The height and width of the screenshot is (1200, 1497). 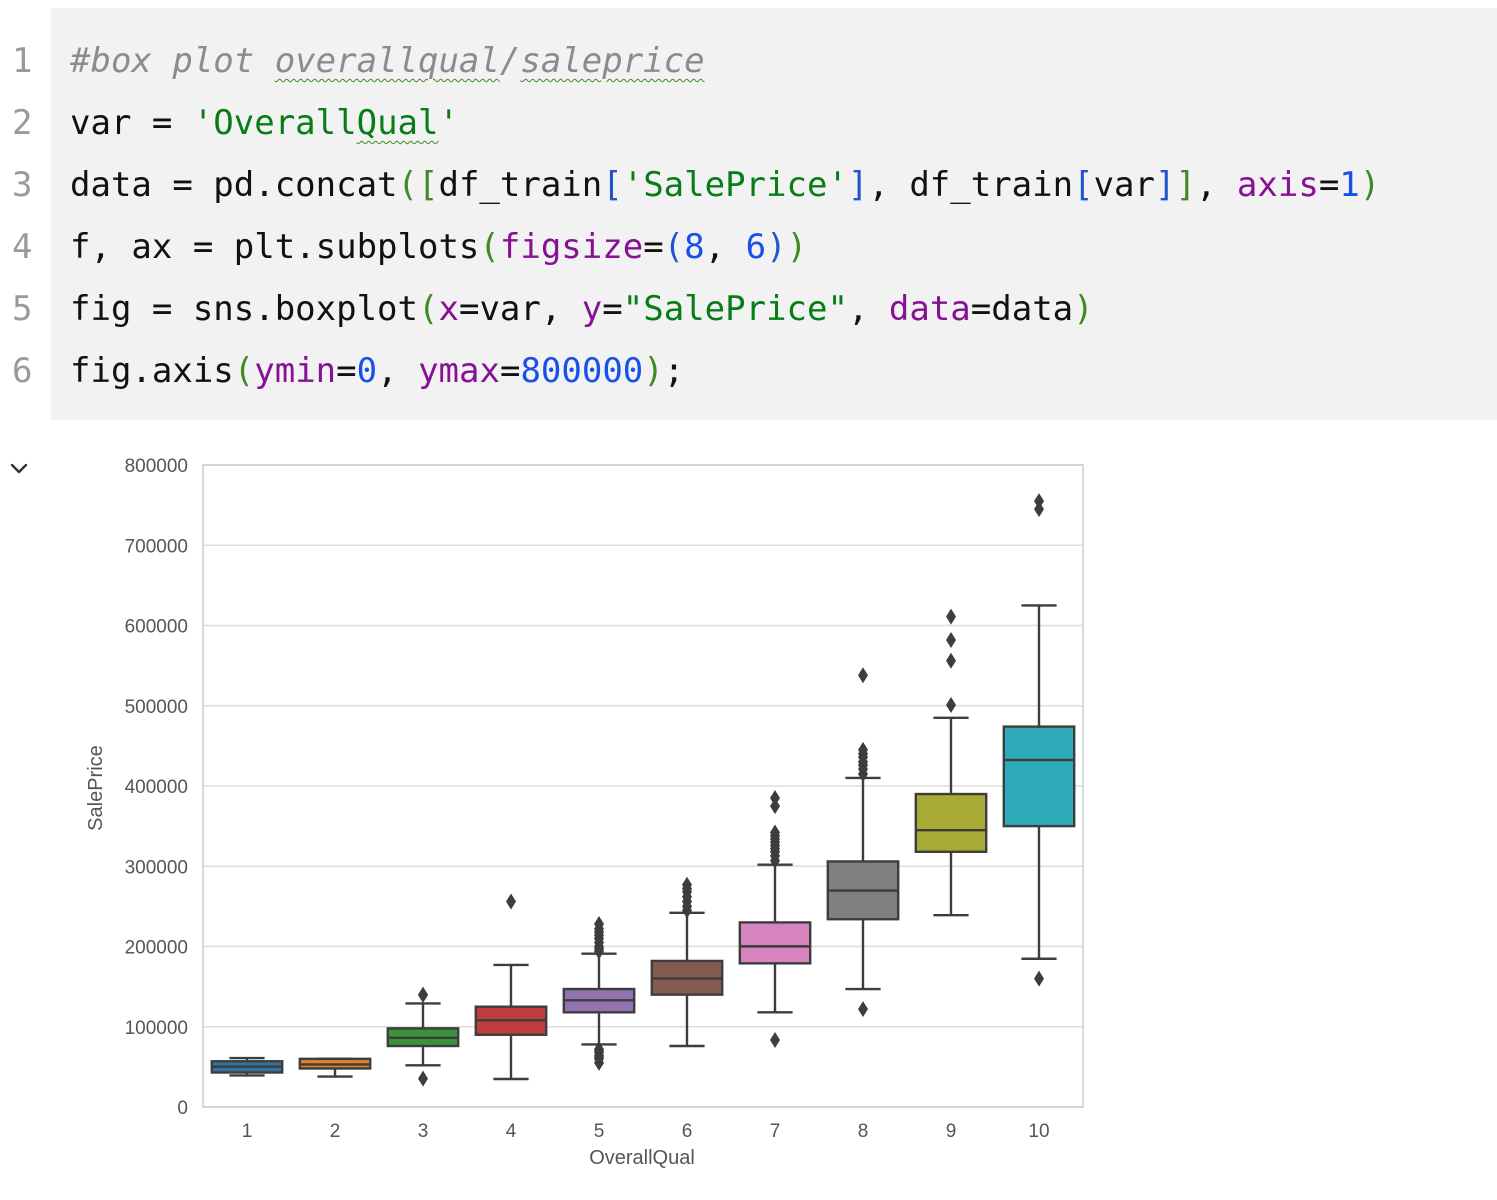 What do you see at coordinates (674, 371) in the screenshot?
I see `code-token: ;` at bounding box center [674, 371].